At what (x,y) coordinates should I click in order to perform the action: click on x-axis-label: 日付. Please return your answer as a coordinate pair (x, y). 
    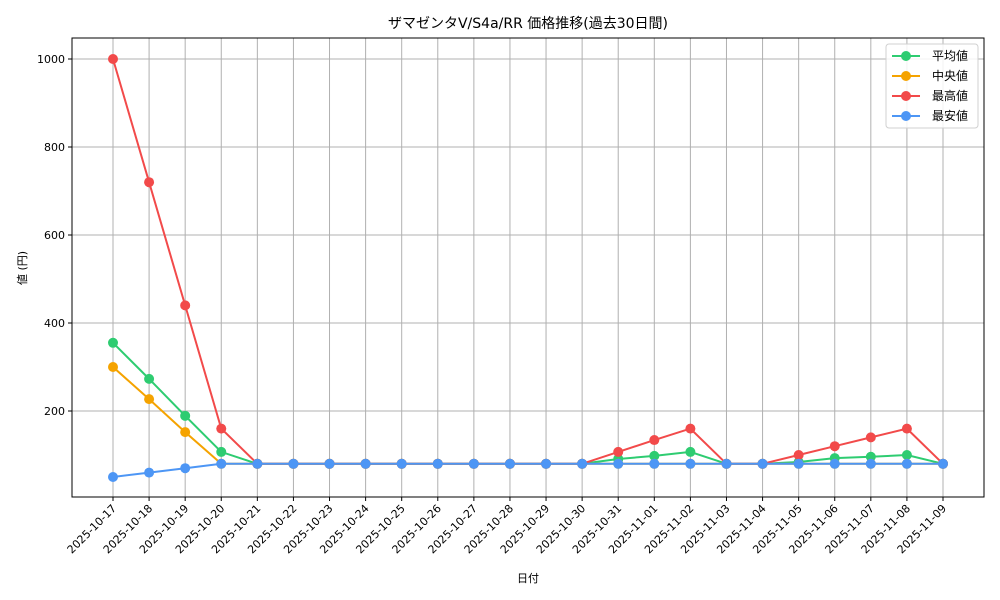
    Looking at the image, I should click on (528, 578).